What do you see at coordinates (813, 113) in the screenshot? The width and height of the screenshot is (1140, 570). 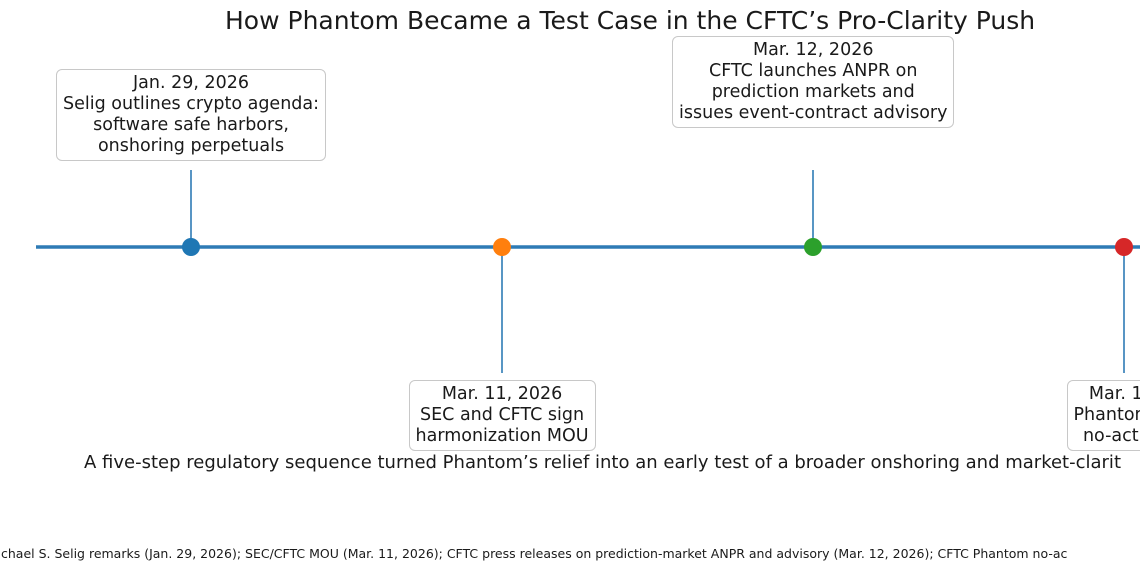 I see `event-label-line: issues event-contract advisory` at bounding box center [813, 113].